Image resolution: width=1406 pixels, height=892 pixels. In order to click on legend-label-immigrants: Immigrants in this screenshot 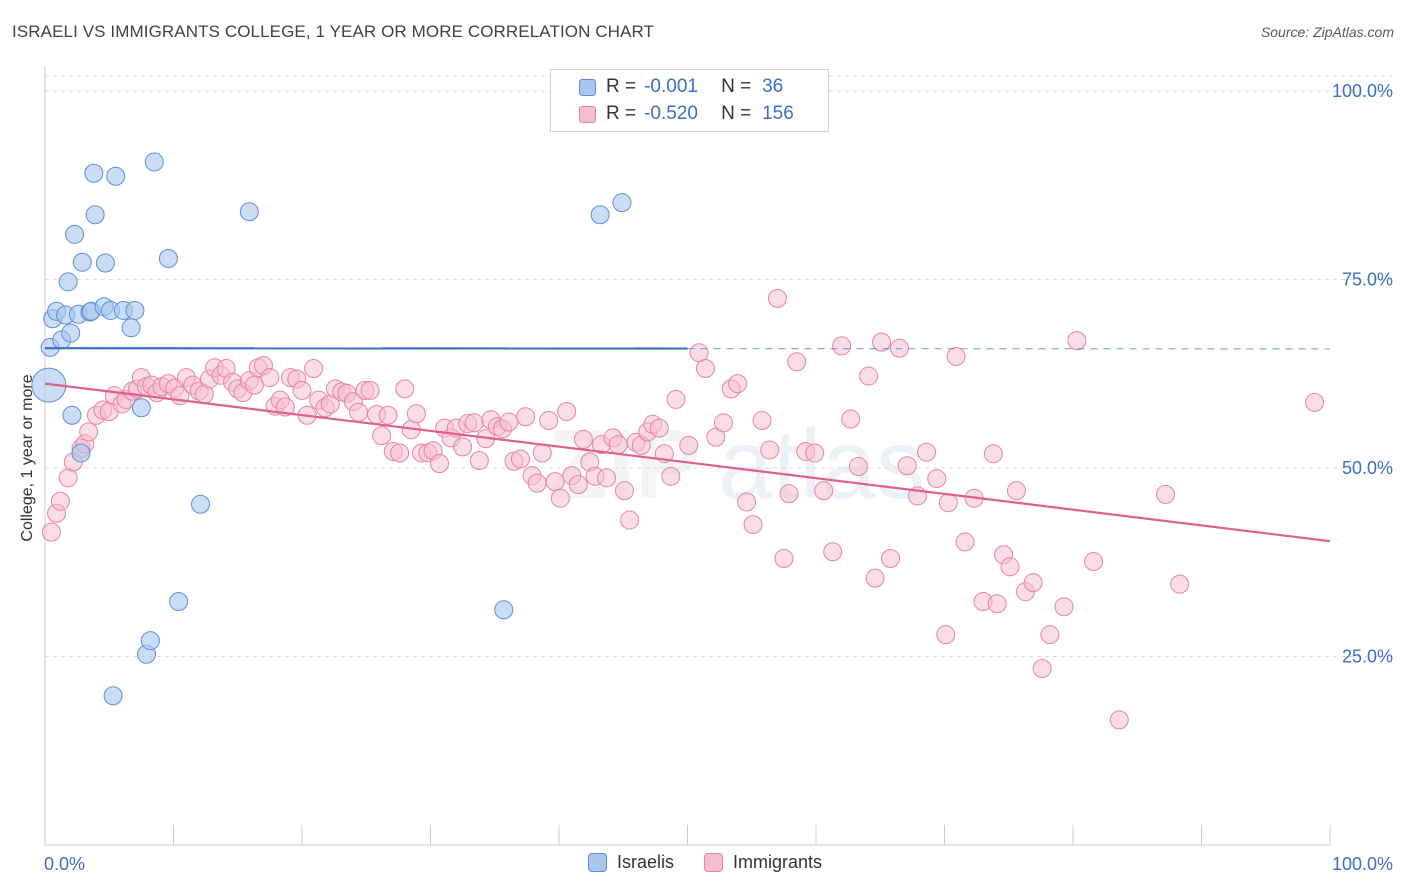, I will do `click(778, 862)`.